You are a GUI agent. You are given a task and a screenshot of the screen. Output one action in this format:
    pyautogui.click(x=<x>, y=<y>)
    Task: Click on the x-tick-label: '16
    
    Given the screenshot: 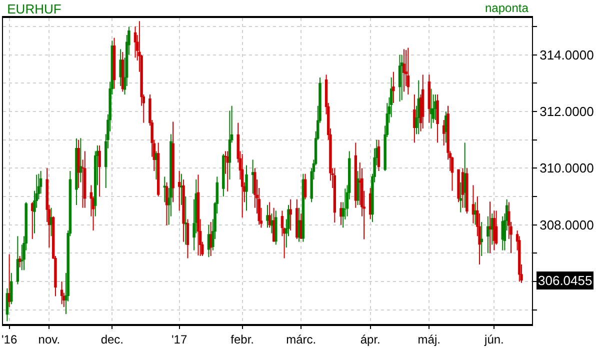 What is the action you would take?
    pyautogui.click(x=9, y=339)
    